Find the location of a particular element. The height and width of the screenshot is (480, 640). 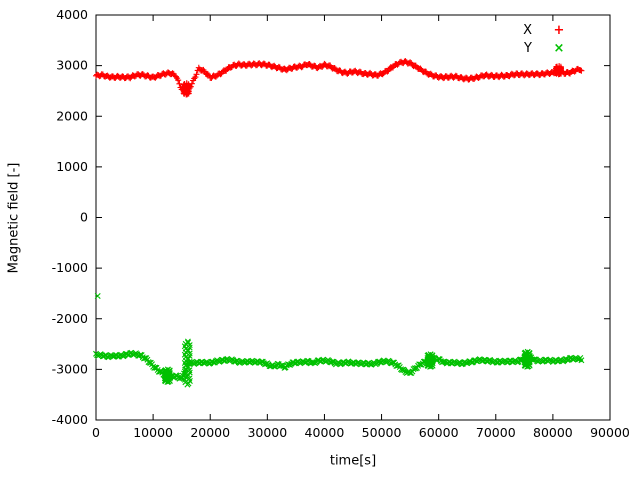

svg-text: 3000 is located at coordinates (72, 65).